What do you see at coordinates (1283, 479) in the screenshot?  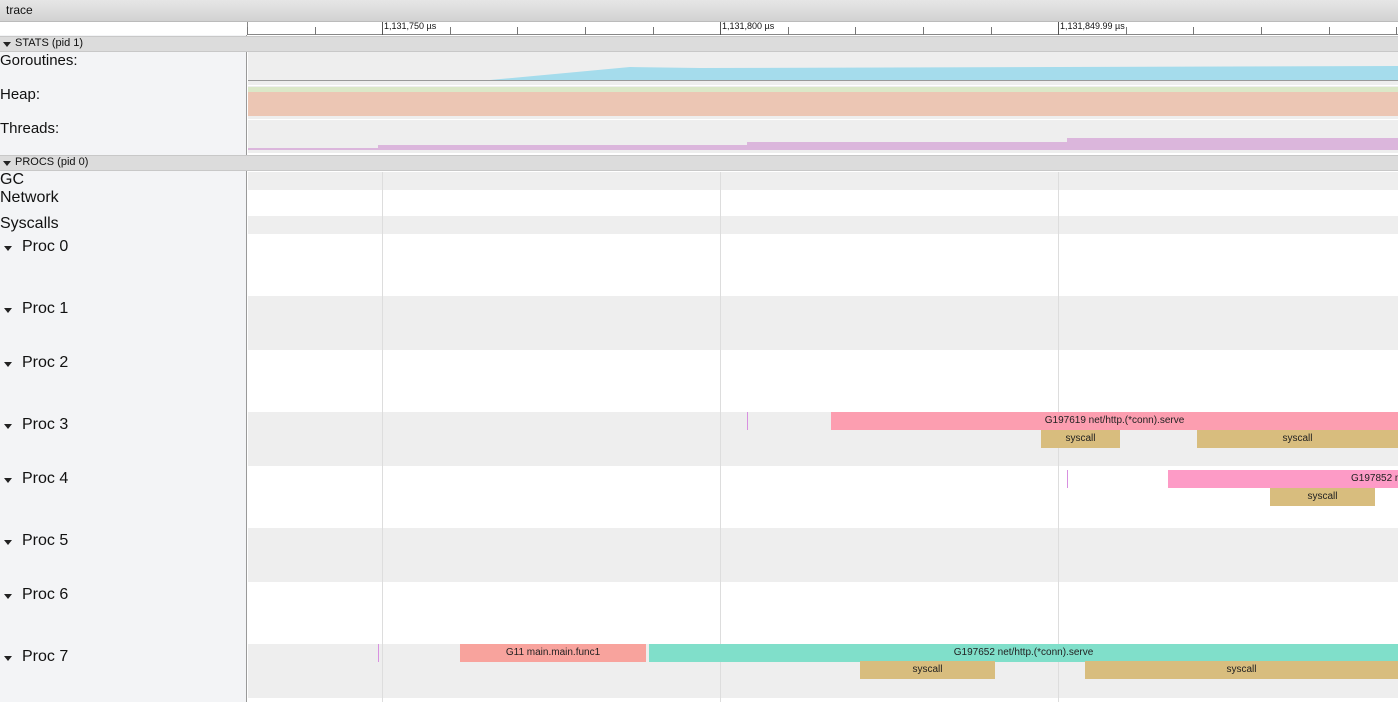 I see `slice: G197852 n` at bounding box center [1283, 479].